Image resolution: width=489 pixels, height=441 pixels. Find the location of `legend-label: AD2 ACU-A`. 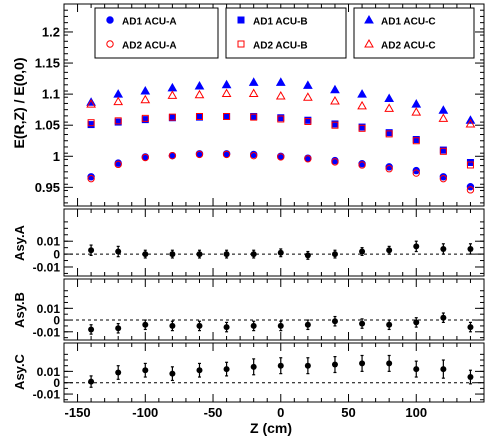

legend-label: AD2 ACU-A is located at coordinates (149, 46).